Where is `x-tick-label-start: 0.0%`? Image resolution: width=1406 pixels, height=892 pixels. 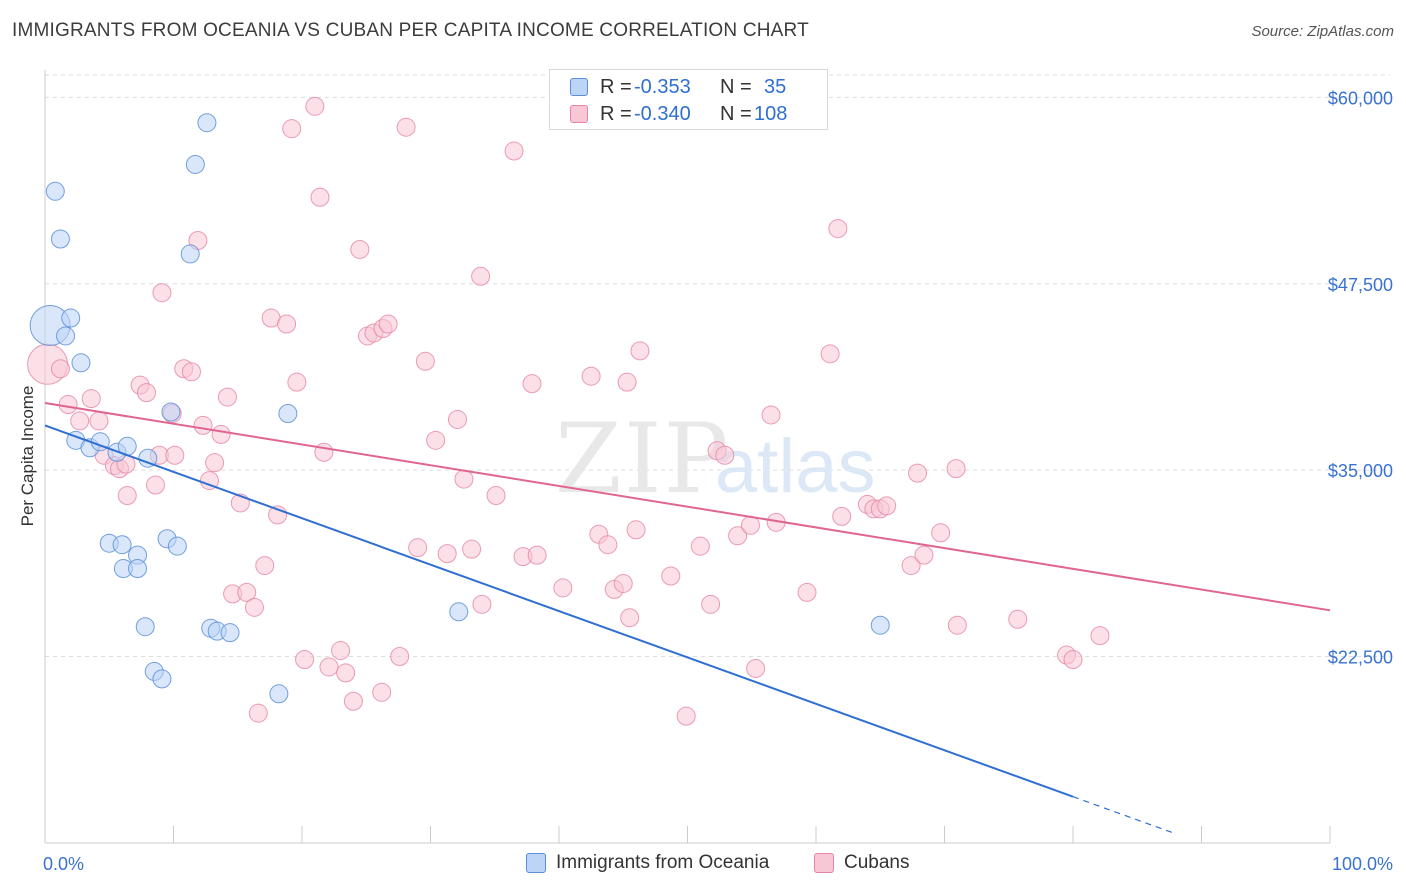 x-tick-label-start: 0.0% is located at coordinates (63, 864).